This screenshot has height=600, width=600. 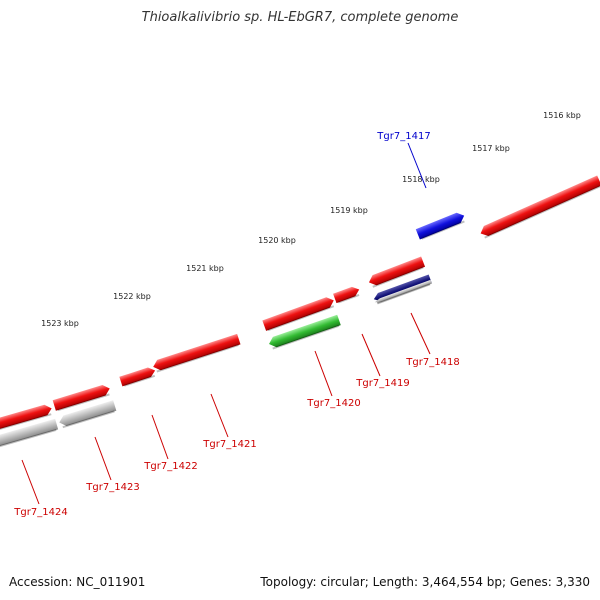 I want to click on gene-label: Tgr7_1417, so click(x=403, y=136).